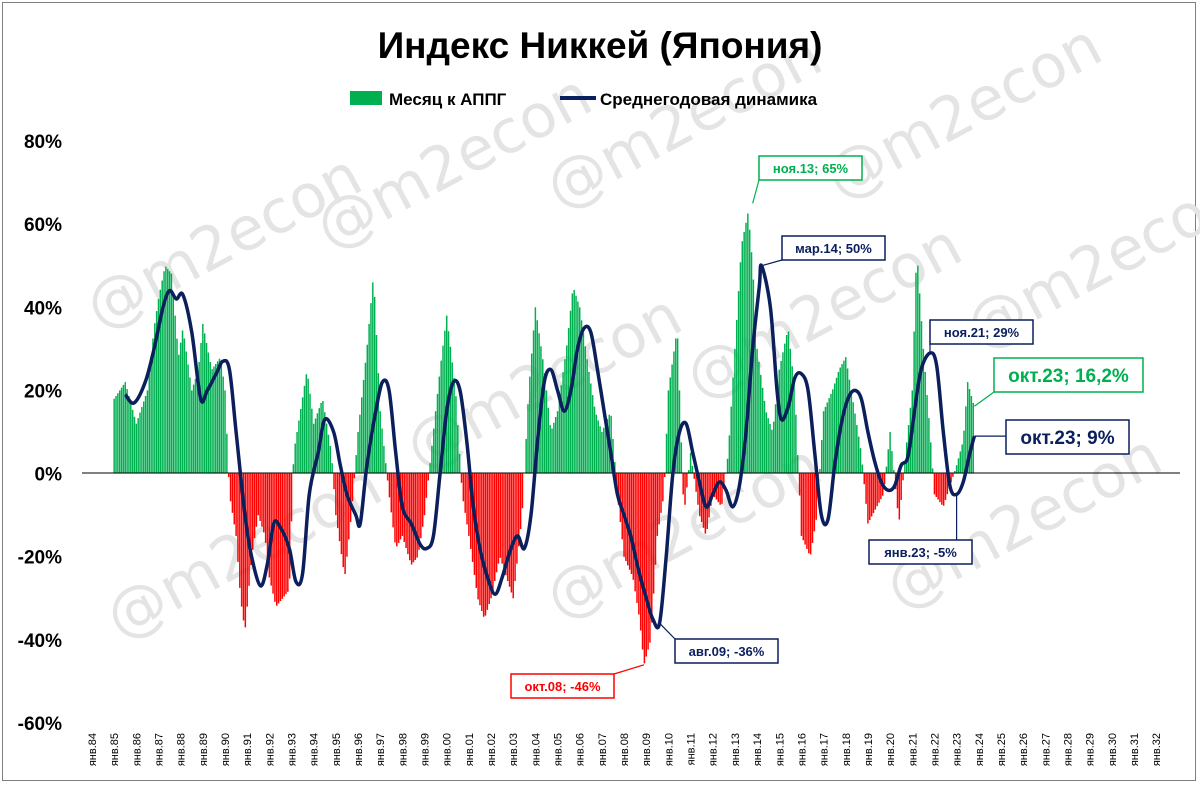 The image size is (1200, 785). What do you see at coordinates (40, 558) in the screenshot?
I see `y-tick-label: -20%` at bounding box center [40, 558].